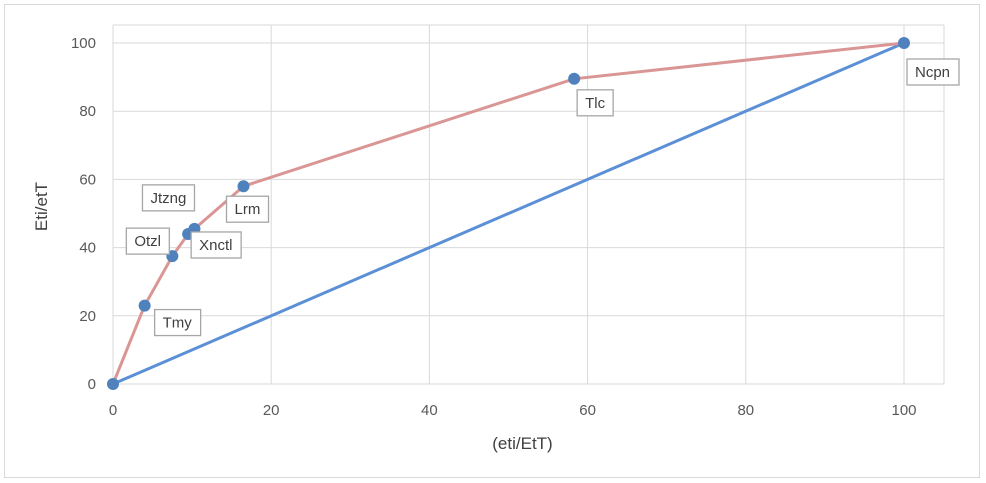  I want to click on y-tick-label: 100, so click(83, 43).